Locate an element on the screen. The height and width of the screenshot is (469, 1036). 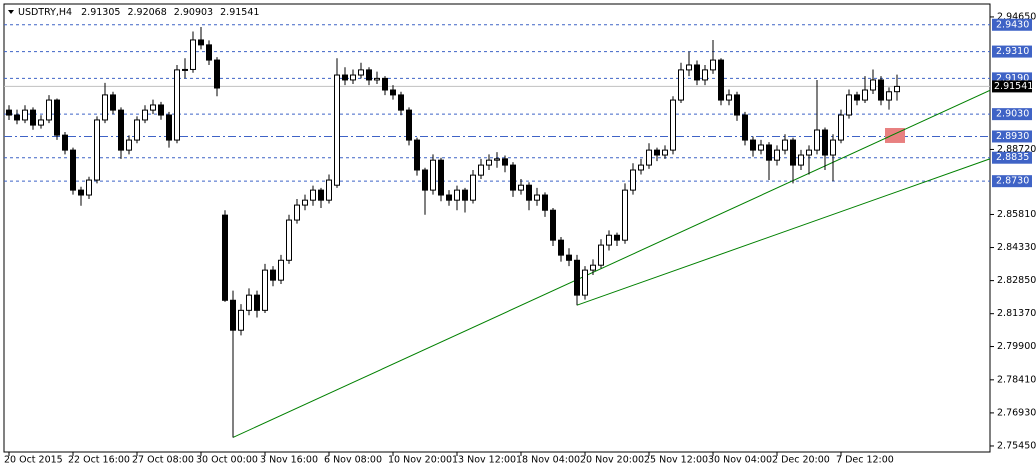
symbol: USDTRY,H4 is located at coordinates (45, 12).